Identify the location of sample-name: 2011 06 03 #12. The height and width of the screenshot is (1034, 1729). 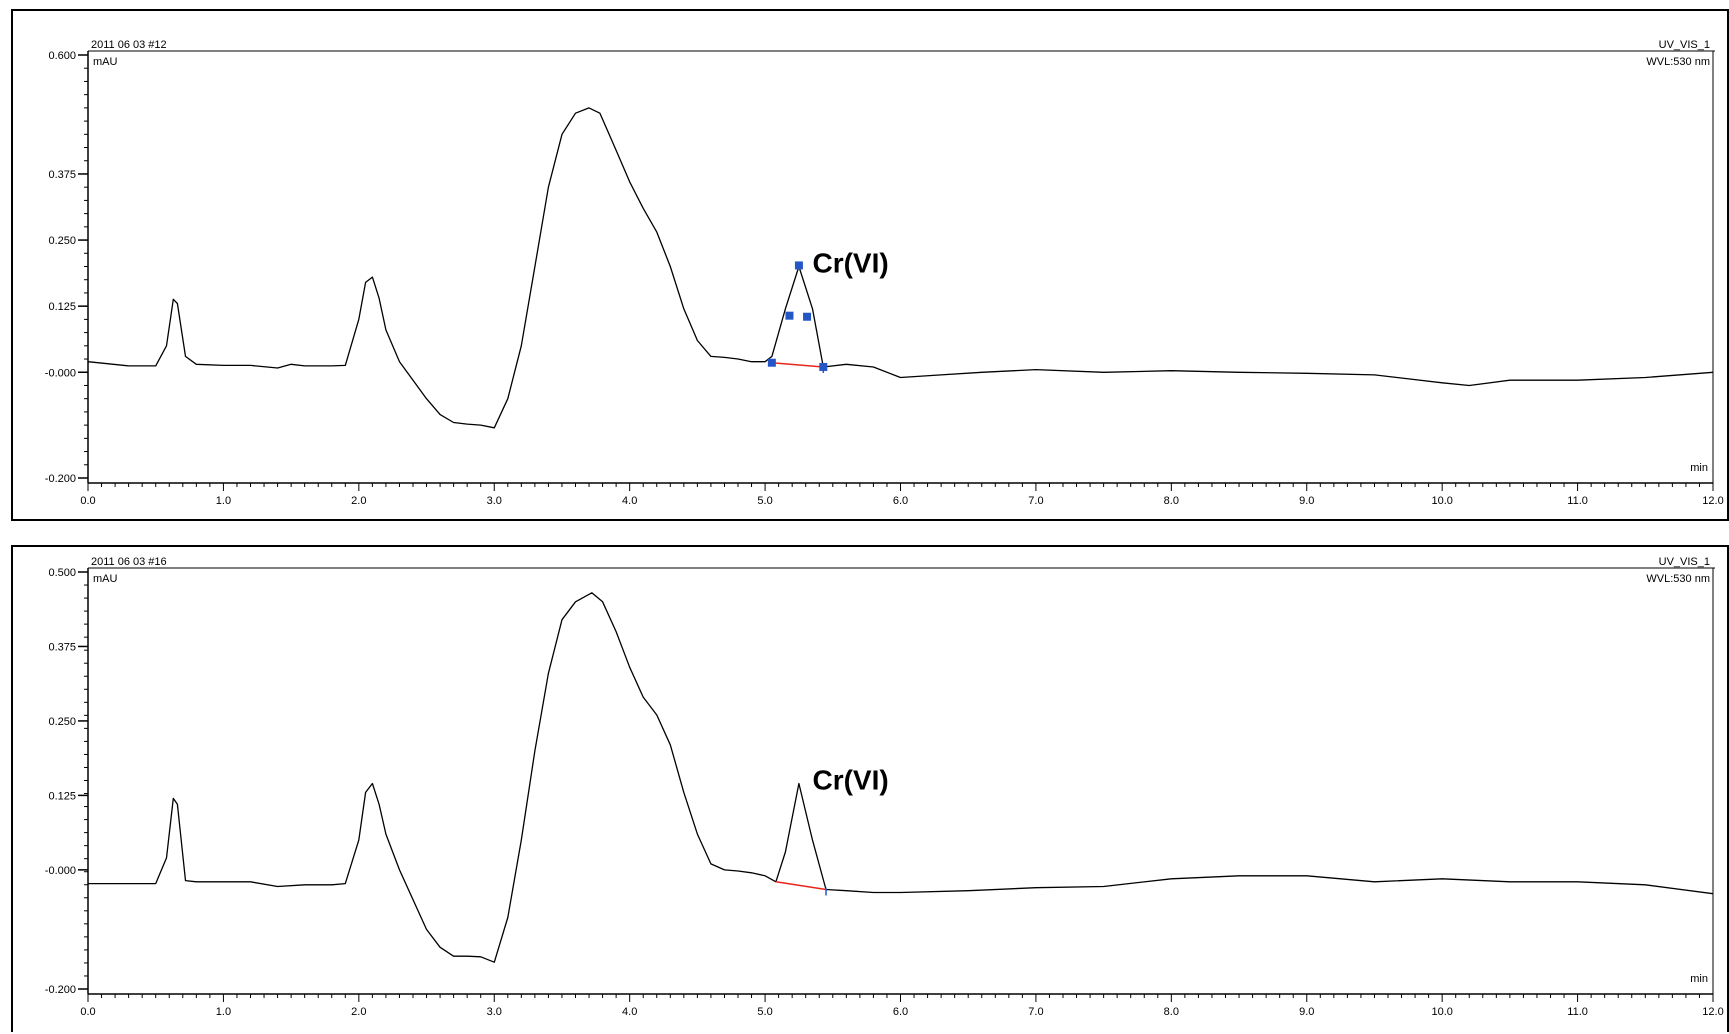
(129, 45).